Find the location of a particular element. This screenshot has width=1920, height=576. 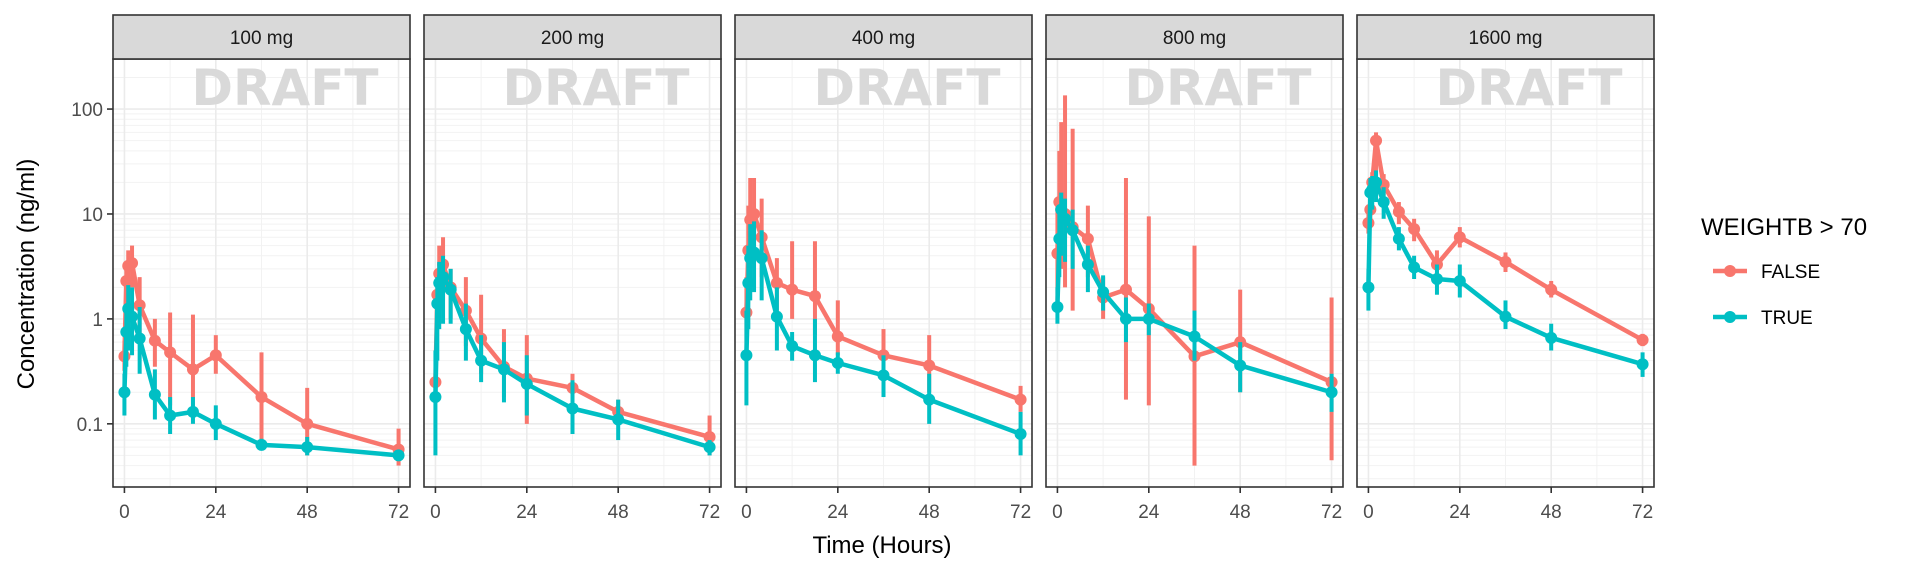

legend-entry-true: TRUE is located at coordinates (1763, 318).